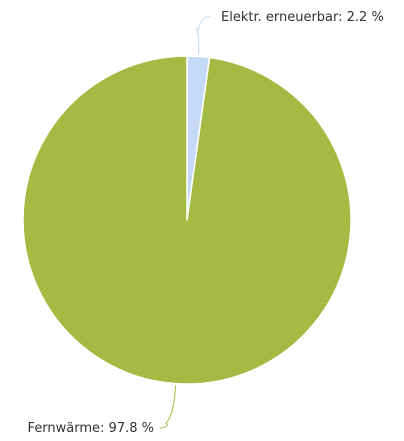 Image resolution: width=404 pixels, height=441 pixels. I want to click on slice-label-elektr-erneuerbar: Elektr. erneuerbar: 2.2 %, so click(302, 17).